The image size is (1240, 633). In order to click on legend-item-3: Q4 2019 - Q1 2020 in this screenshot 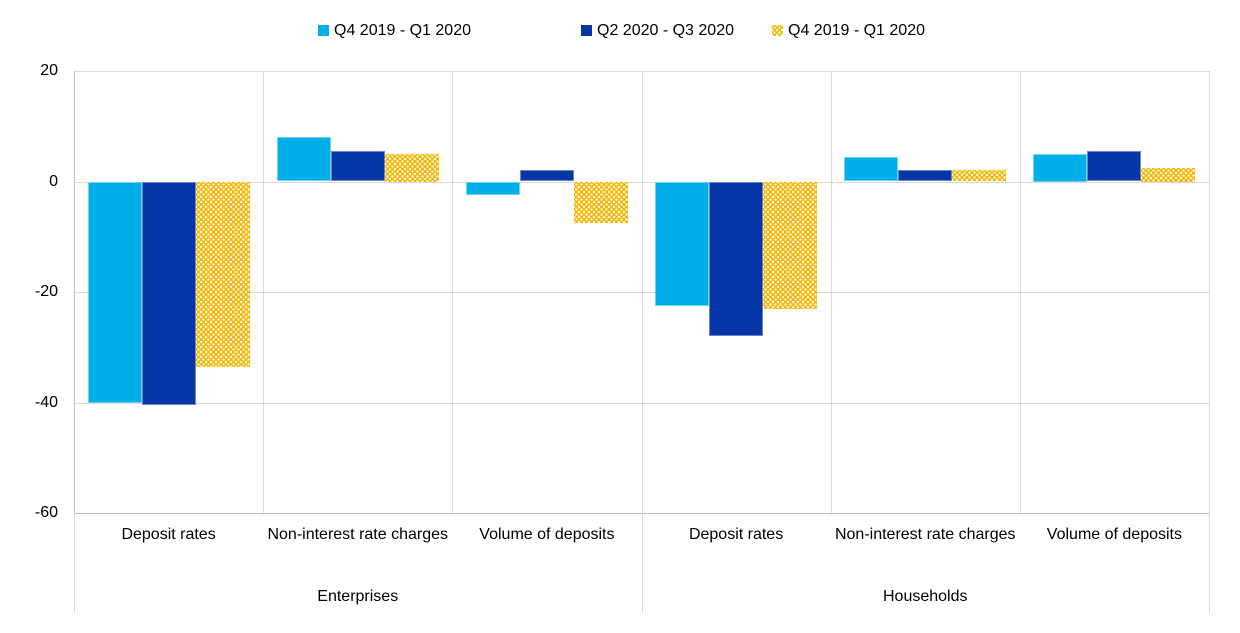, I will do `click(848, 30)`.